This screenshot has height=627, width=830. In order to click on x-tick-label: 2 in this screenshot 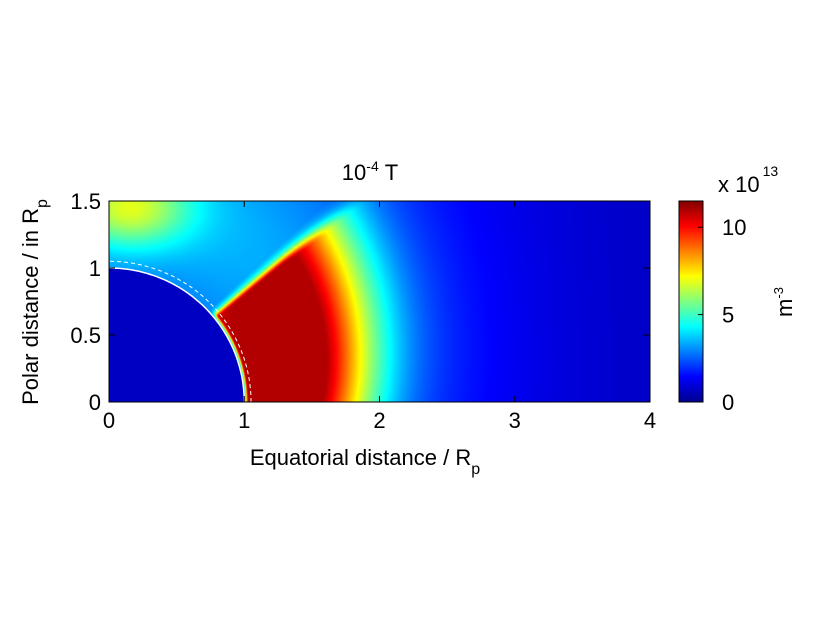, I will do `click(379, 420)`.